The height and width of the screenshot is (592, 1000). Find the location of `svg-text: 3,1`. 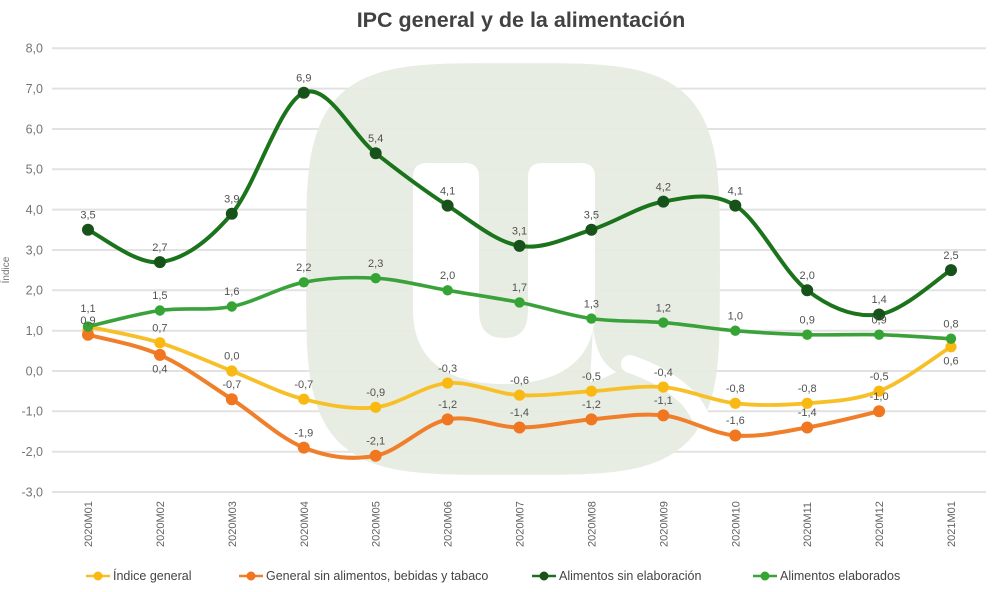

svg-text: 3,1 is located at coordinates (519, 232).